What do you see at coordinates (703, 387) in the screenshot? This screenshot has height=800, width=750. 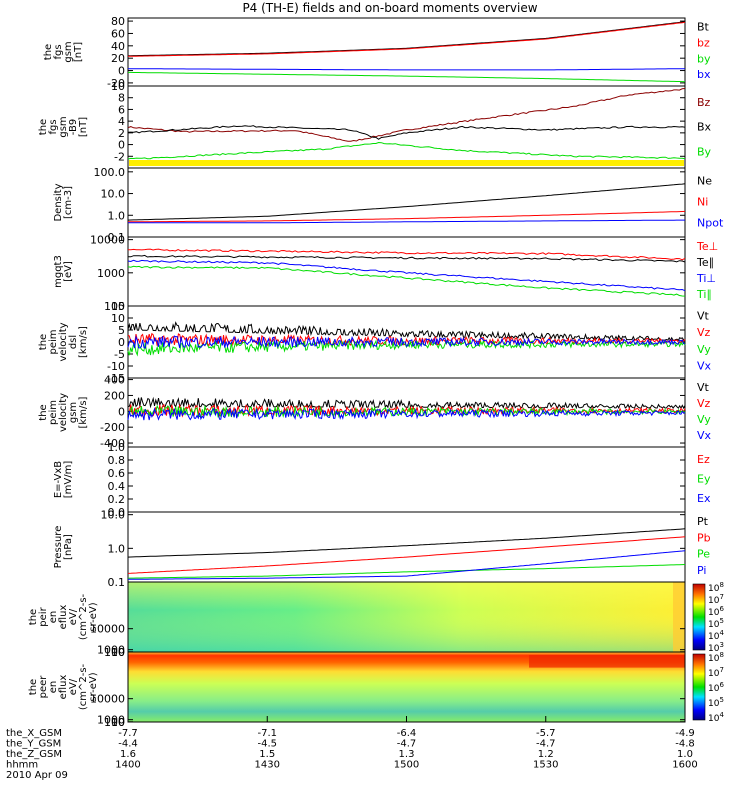 I see `legend-Vt: Vt` at bounding box center [703, 387].